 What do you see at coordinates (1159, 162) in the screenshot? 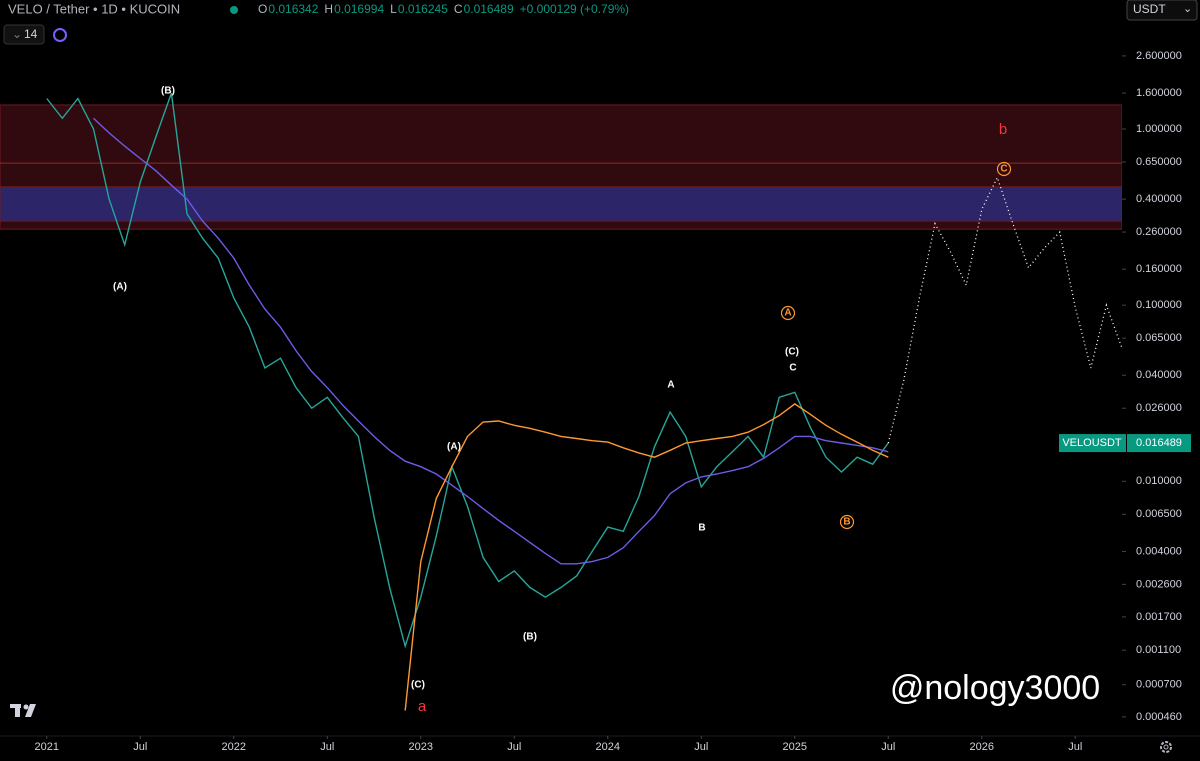
I see `y-tick-label: 0.650000` at bounding box center [1159, 162].